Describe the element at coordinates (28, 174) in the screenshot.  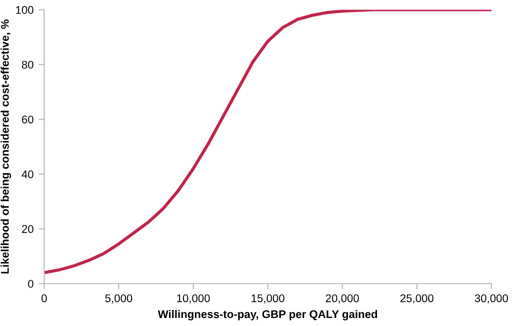
I see `y-tick-label: 40` at that location.